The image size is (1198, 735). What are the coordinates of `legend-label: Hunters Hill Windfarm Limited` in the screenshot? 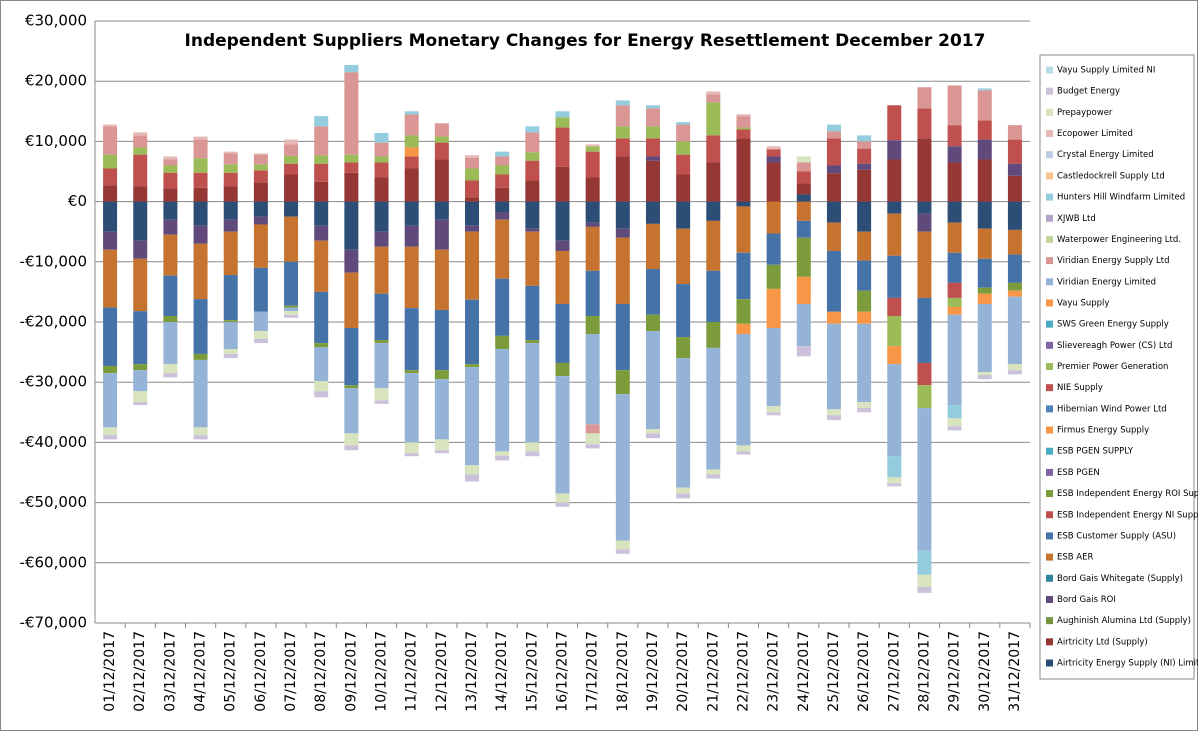 It's located at (1121, 198).